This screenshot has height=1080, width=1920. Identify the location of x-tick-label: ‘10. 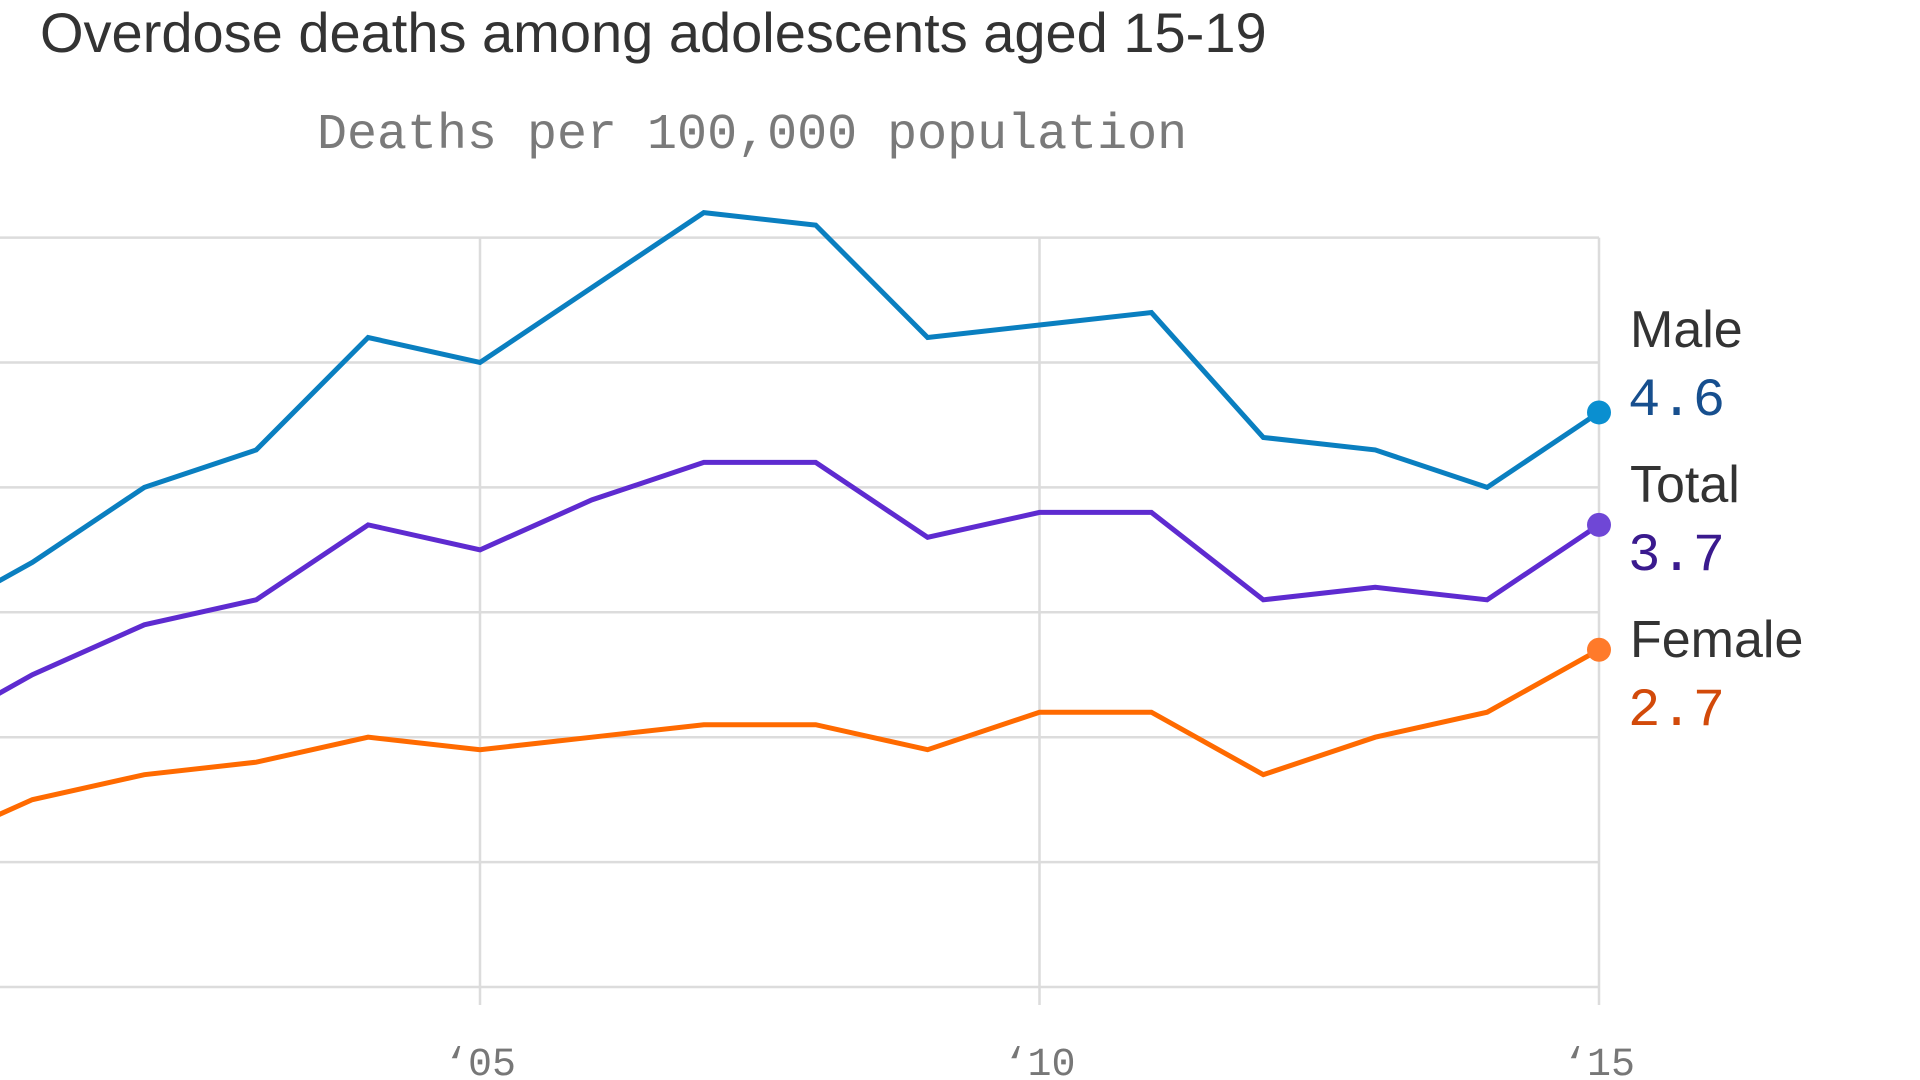
(1039, 1061).